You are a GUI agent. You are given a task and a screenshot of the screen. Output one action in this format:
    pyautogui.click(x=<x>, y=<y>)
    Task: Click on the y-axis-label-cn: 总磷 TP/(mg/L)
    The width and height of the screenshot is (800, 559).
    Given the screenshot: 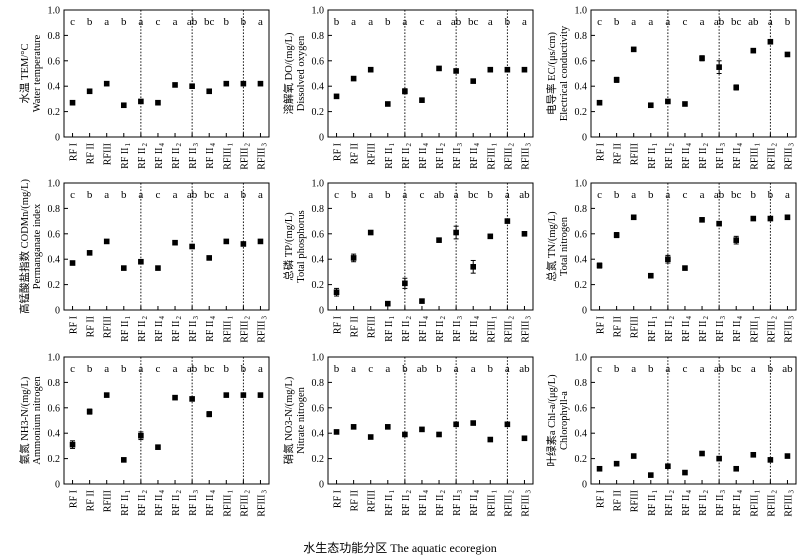 What is the action you would take?
    pyautogui.click(x=288, y=246)
    